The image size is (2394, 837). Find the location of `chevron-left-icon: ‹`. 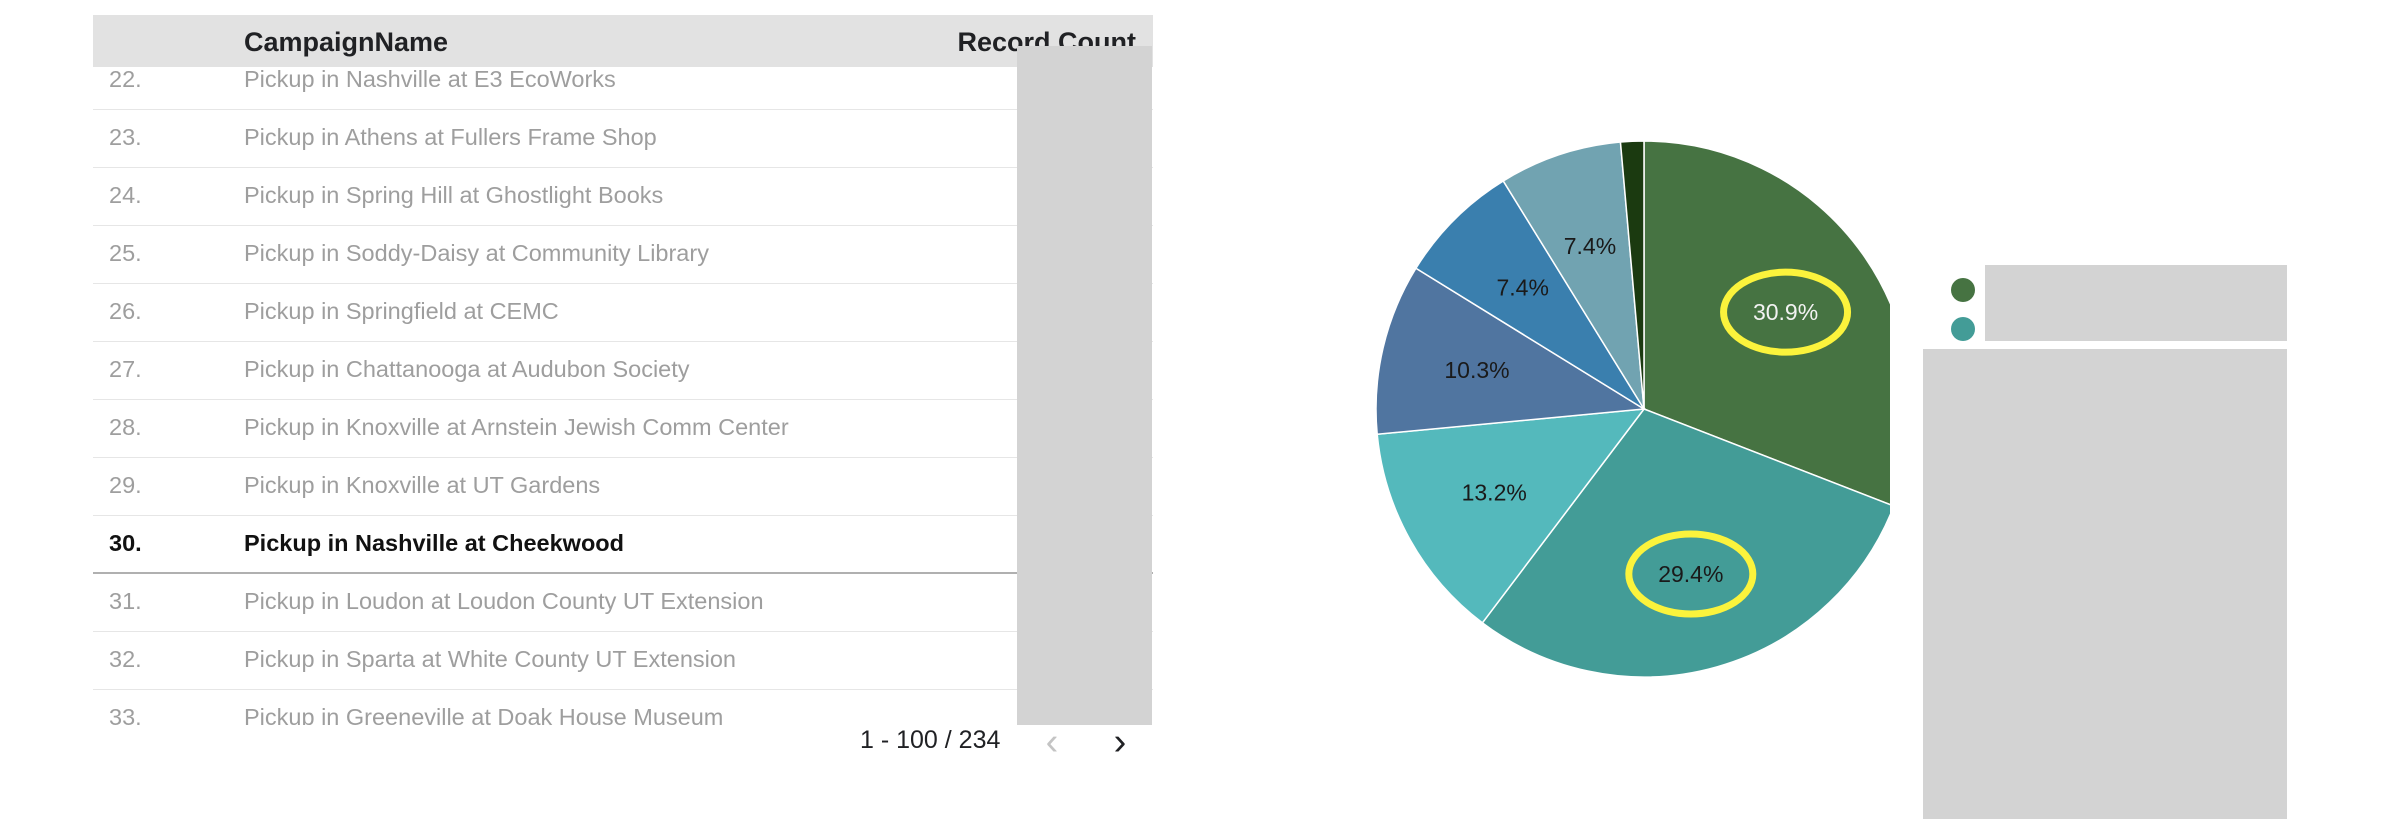

chevron-left-icon: ‹ is located at coordinates (1052, 742).